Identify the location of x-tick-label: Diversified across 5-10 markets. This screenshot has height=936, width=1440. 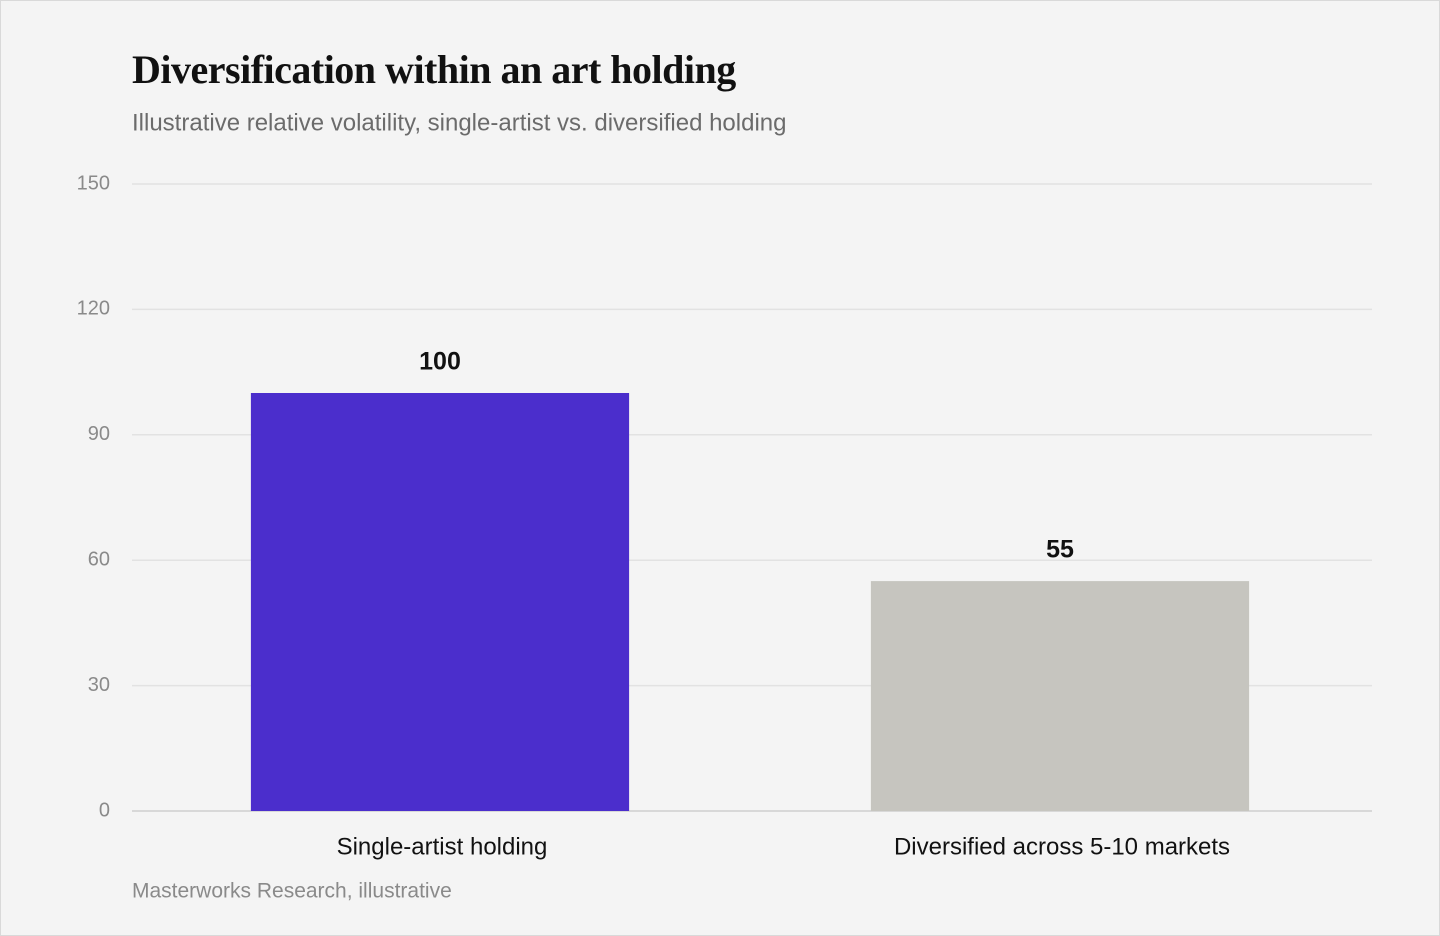
(1062, 846).